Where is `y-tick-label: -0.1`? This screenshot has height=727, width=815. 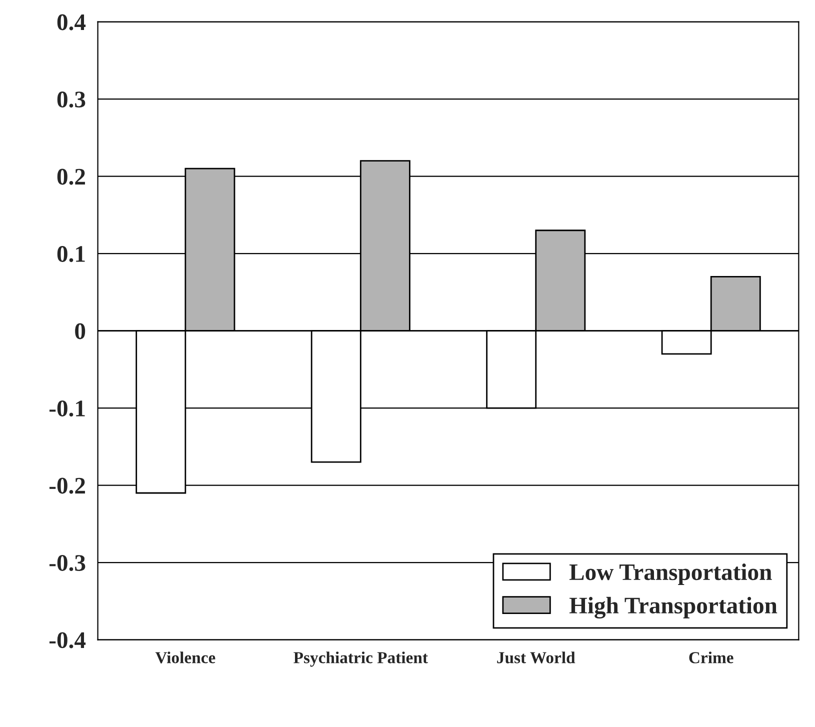
y-tick-label: -0.1 is located at coordinates (67, 408).